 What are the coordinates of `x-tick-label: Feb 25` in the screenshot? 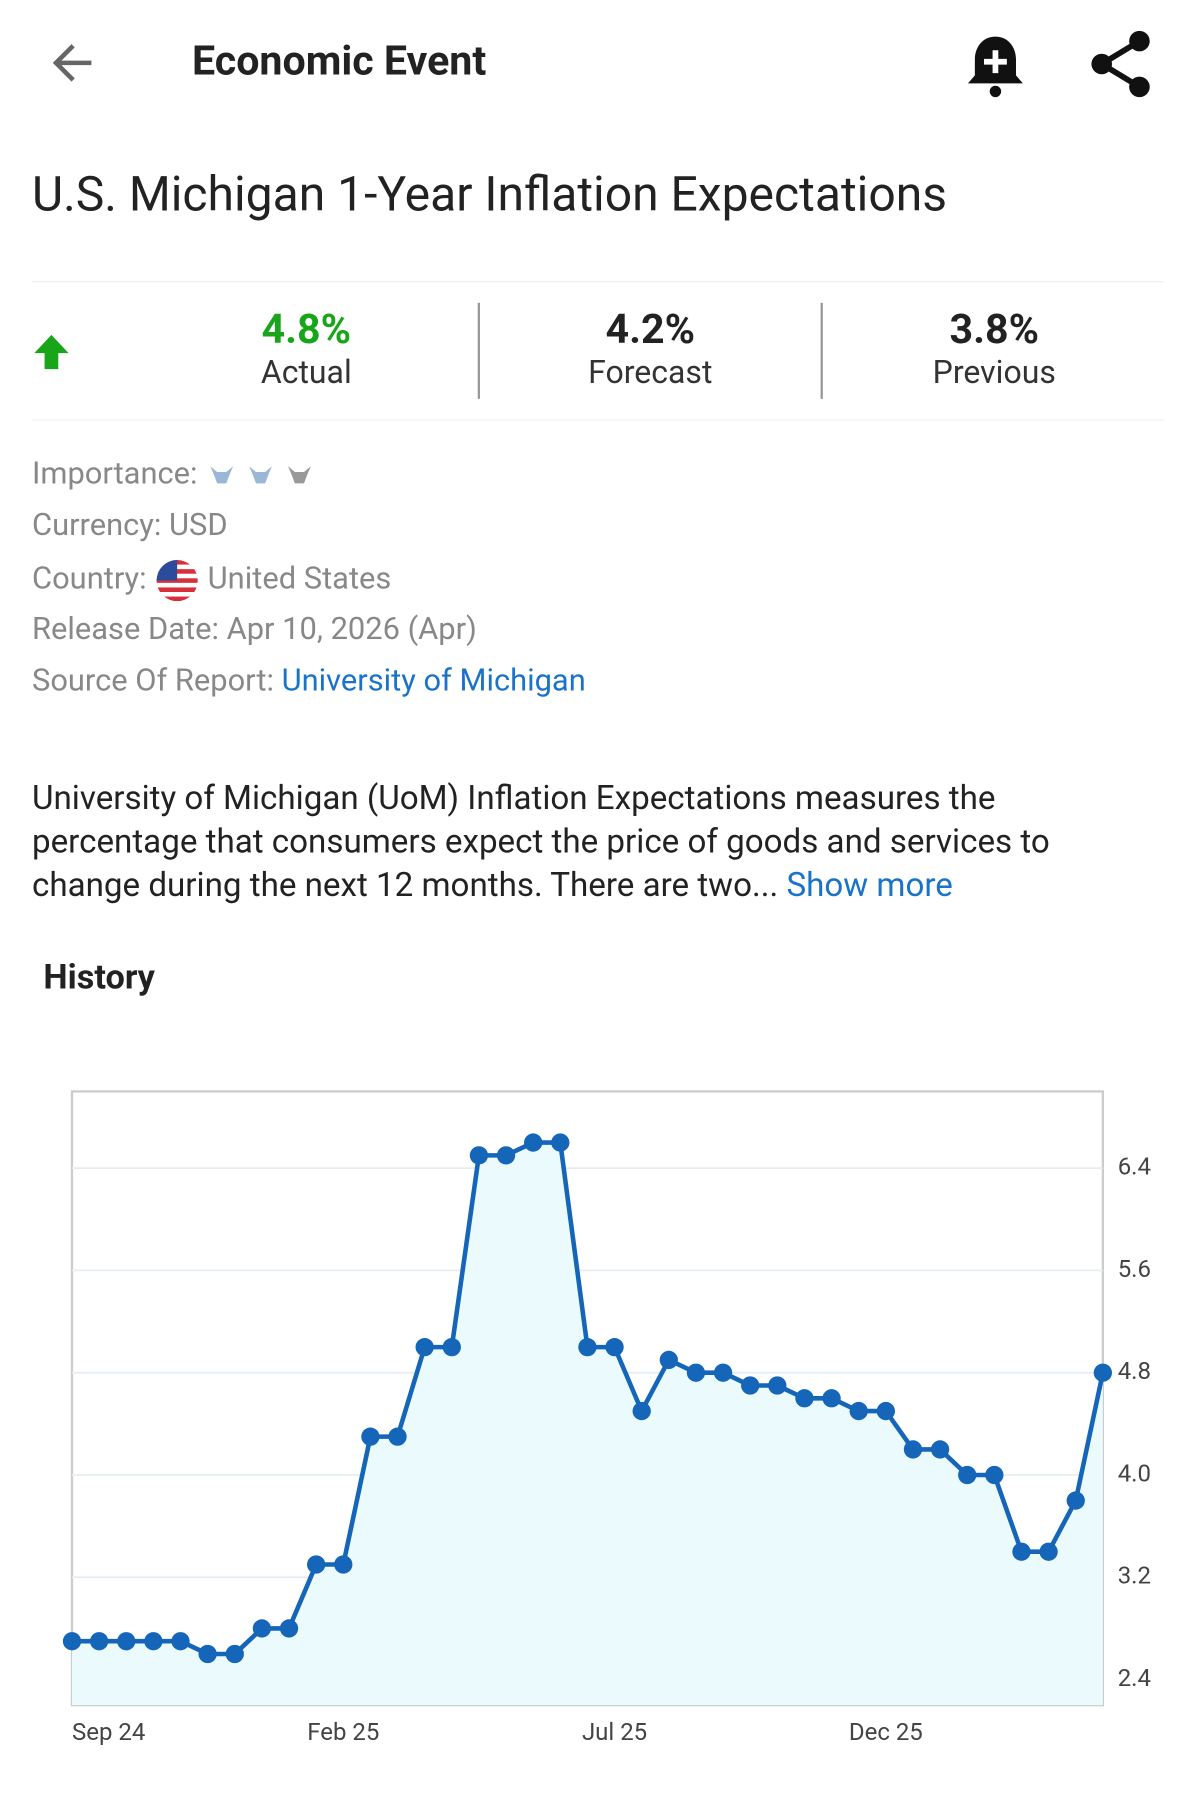 It's located at (343, 1732).